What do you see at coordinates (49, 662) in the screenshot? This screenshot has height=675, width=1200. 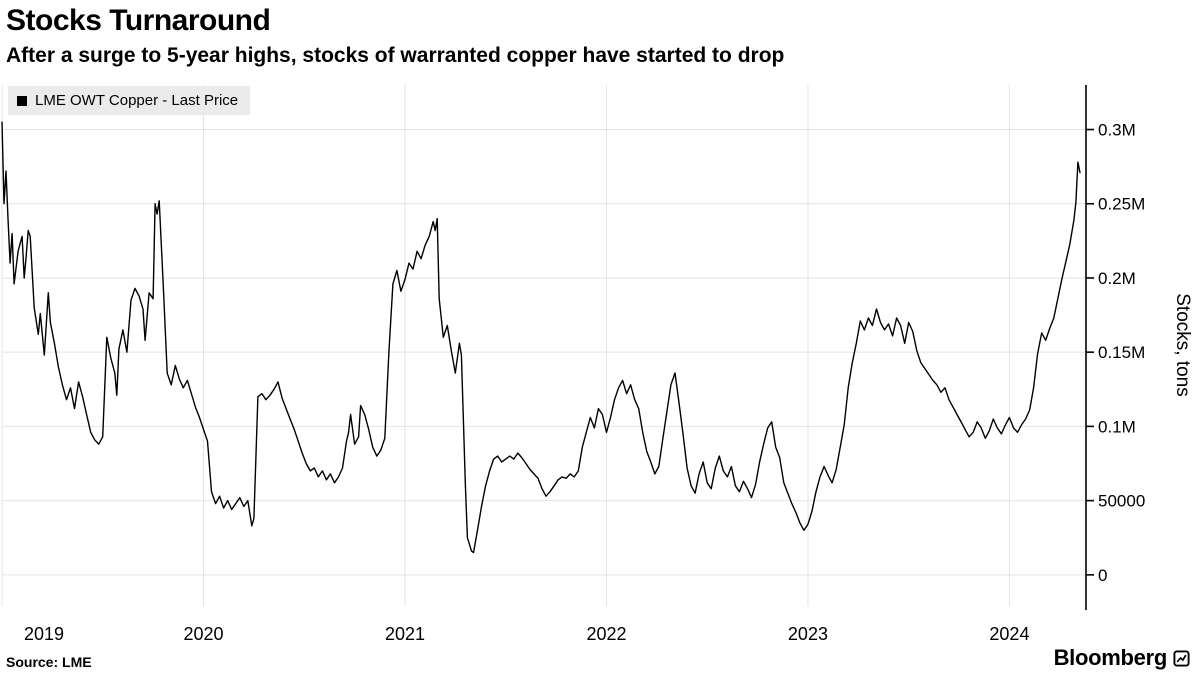 I see `source-label: Source: LME` at bounding box center [49, 662].